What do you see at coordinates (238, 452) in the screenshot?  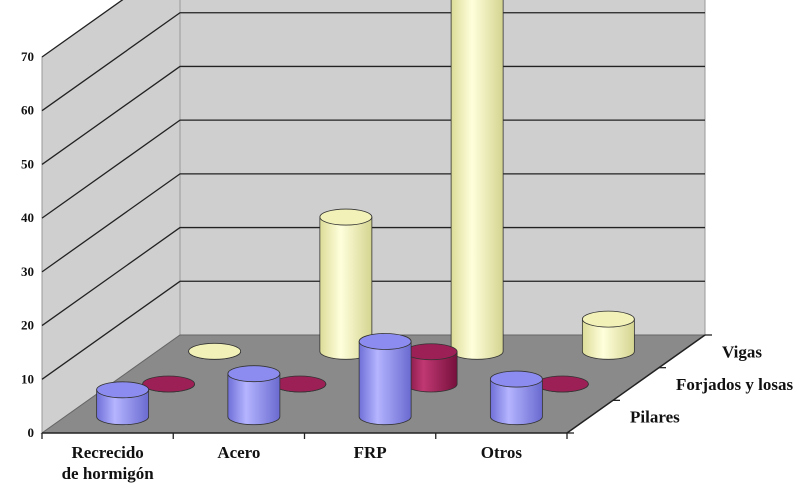 I see `x-tick-label: Acero` at bounding box center [238, 452].